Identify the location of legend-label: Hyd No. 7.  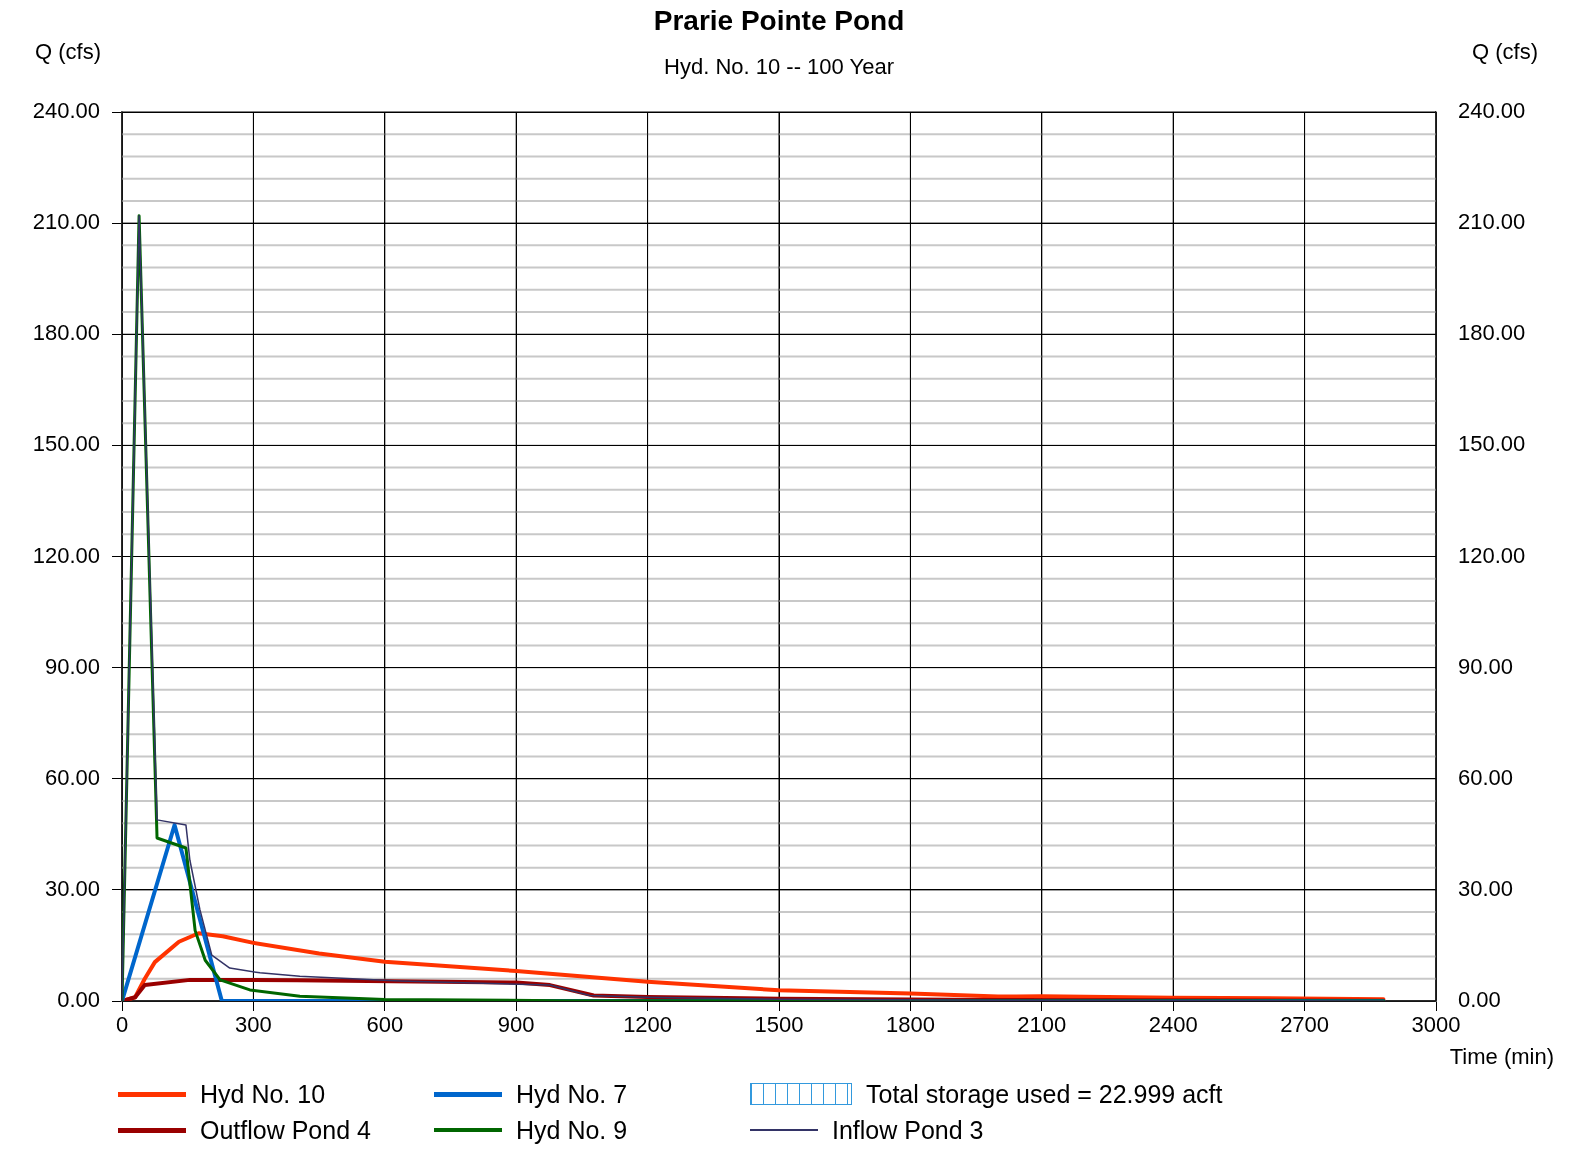
(572, 1094).